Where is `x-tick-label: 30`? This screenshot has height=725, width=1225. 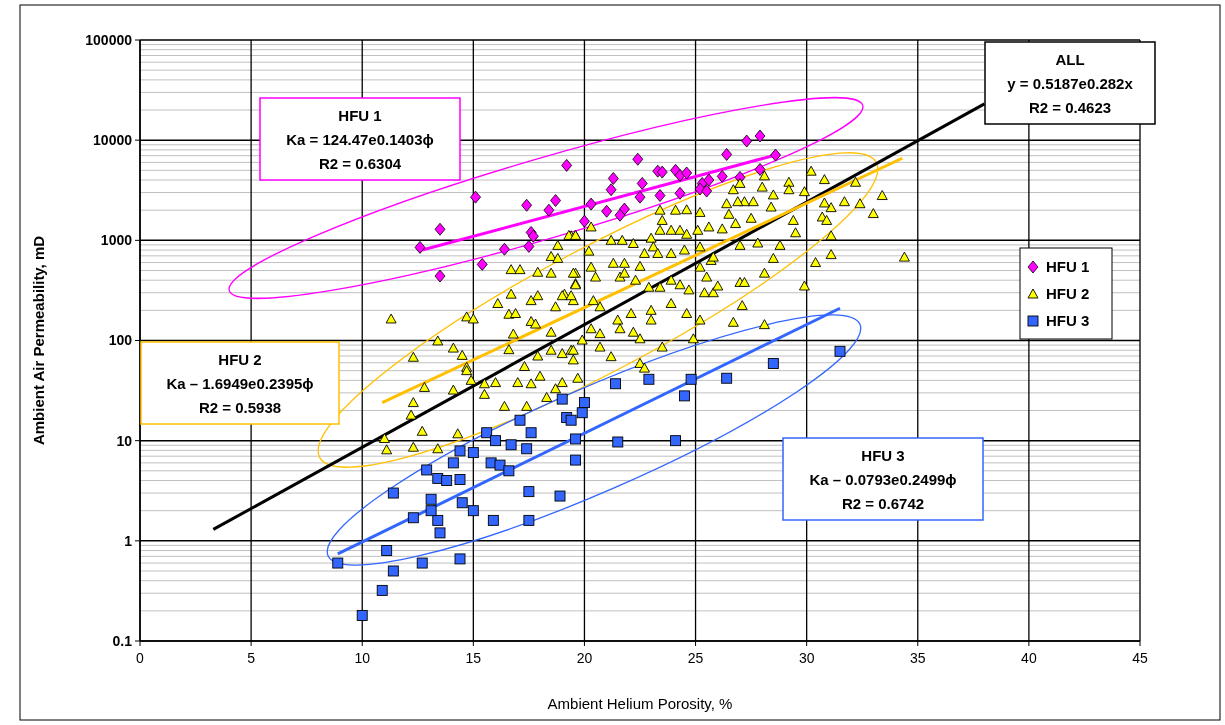
x-tick-label: 30 is located at coordinates (806, 658).